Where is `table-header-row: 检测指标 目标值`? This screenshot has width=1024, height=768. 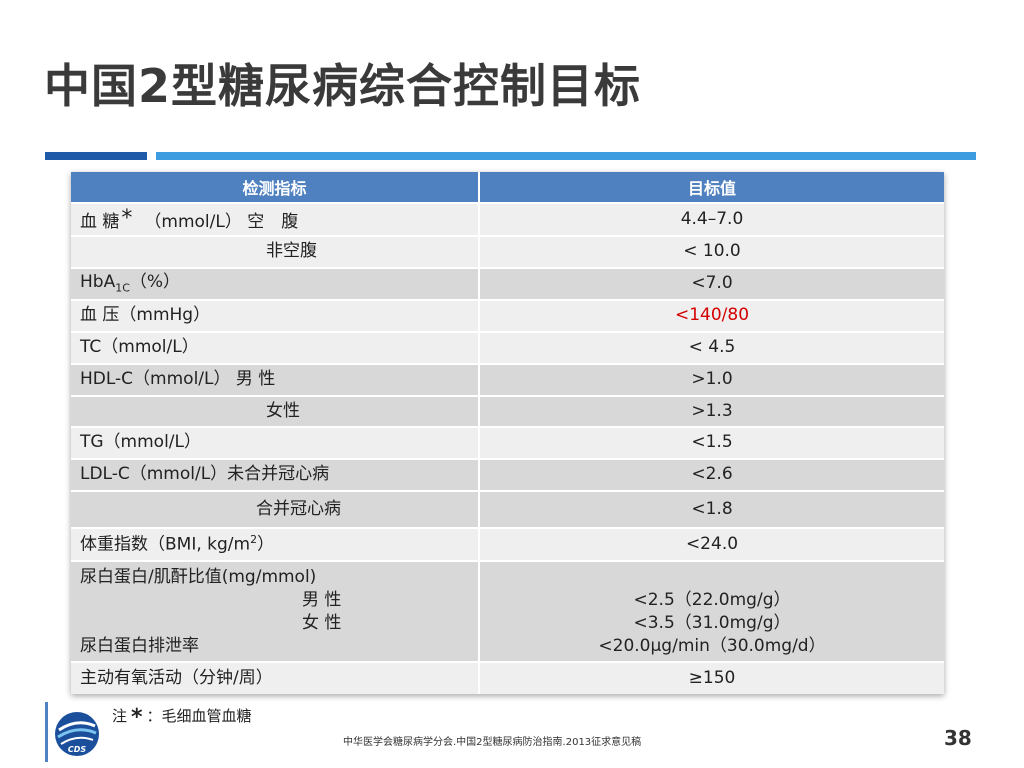 table-header-row: 检测指标 目标值 is located at coordinates (507, 187).